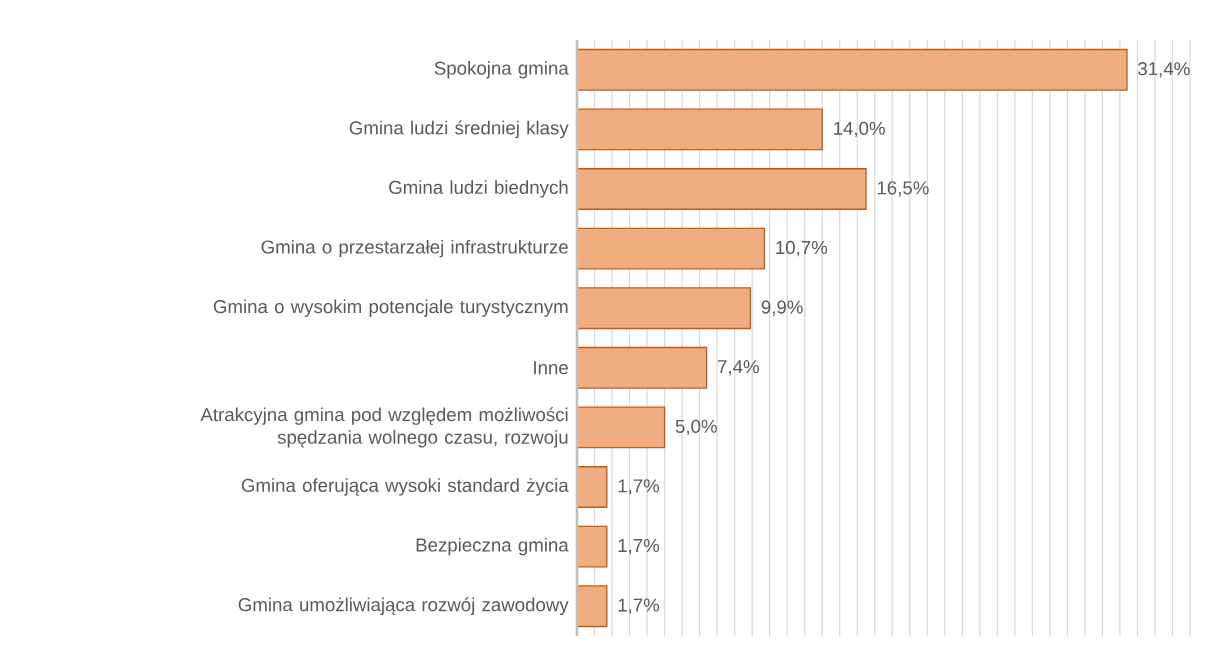 Image resolution: width=1209 pixels, height=657 pixels. What do you see at coordinates (859, 129) in the screenshot?
I see `data-label: 14,0%` at bounding box center [859, 129].